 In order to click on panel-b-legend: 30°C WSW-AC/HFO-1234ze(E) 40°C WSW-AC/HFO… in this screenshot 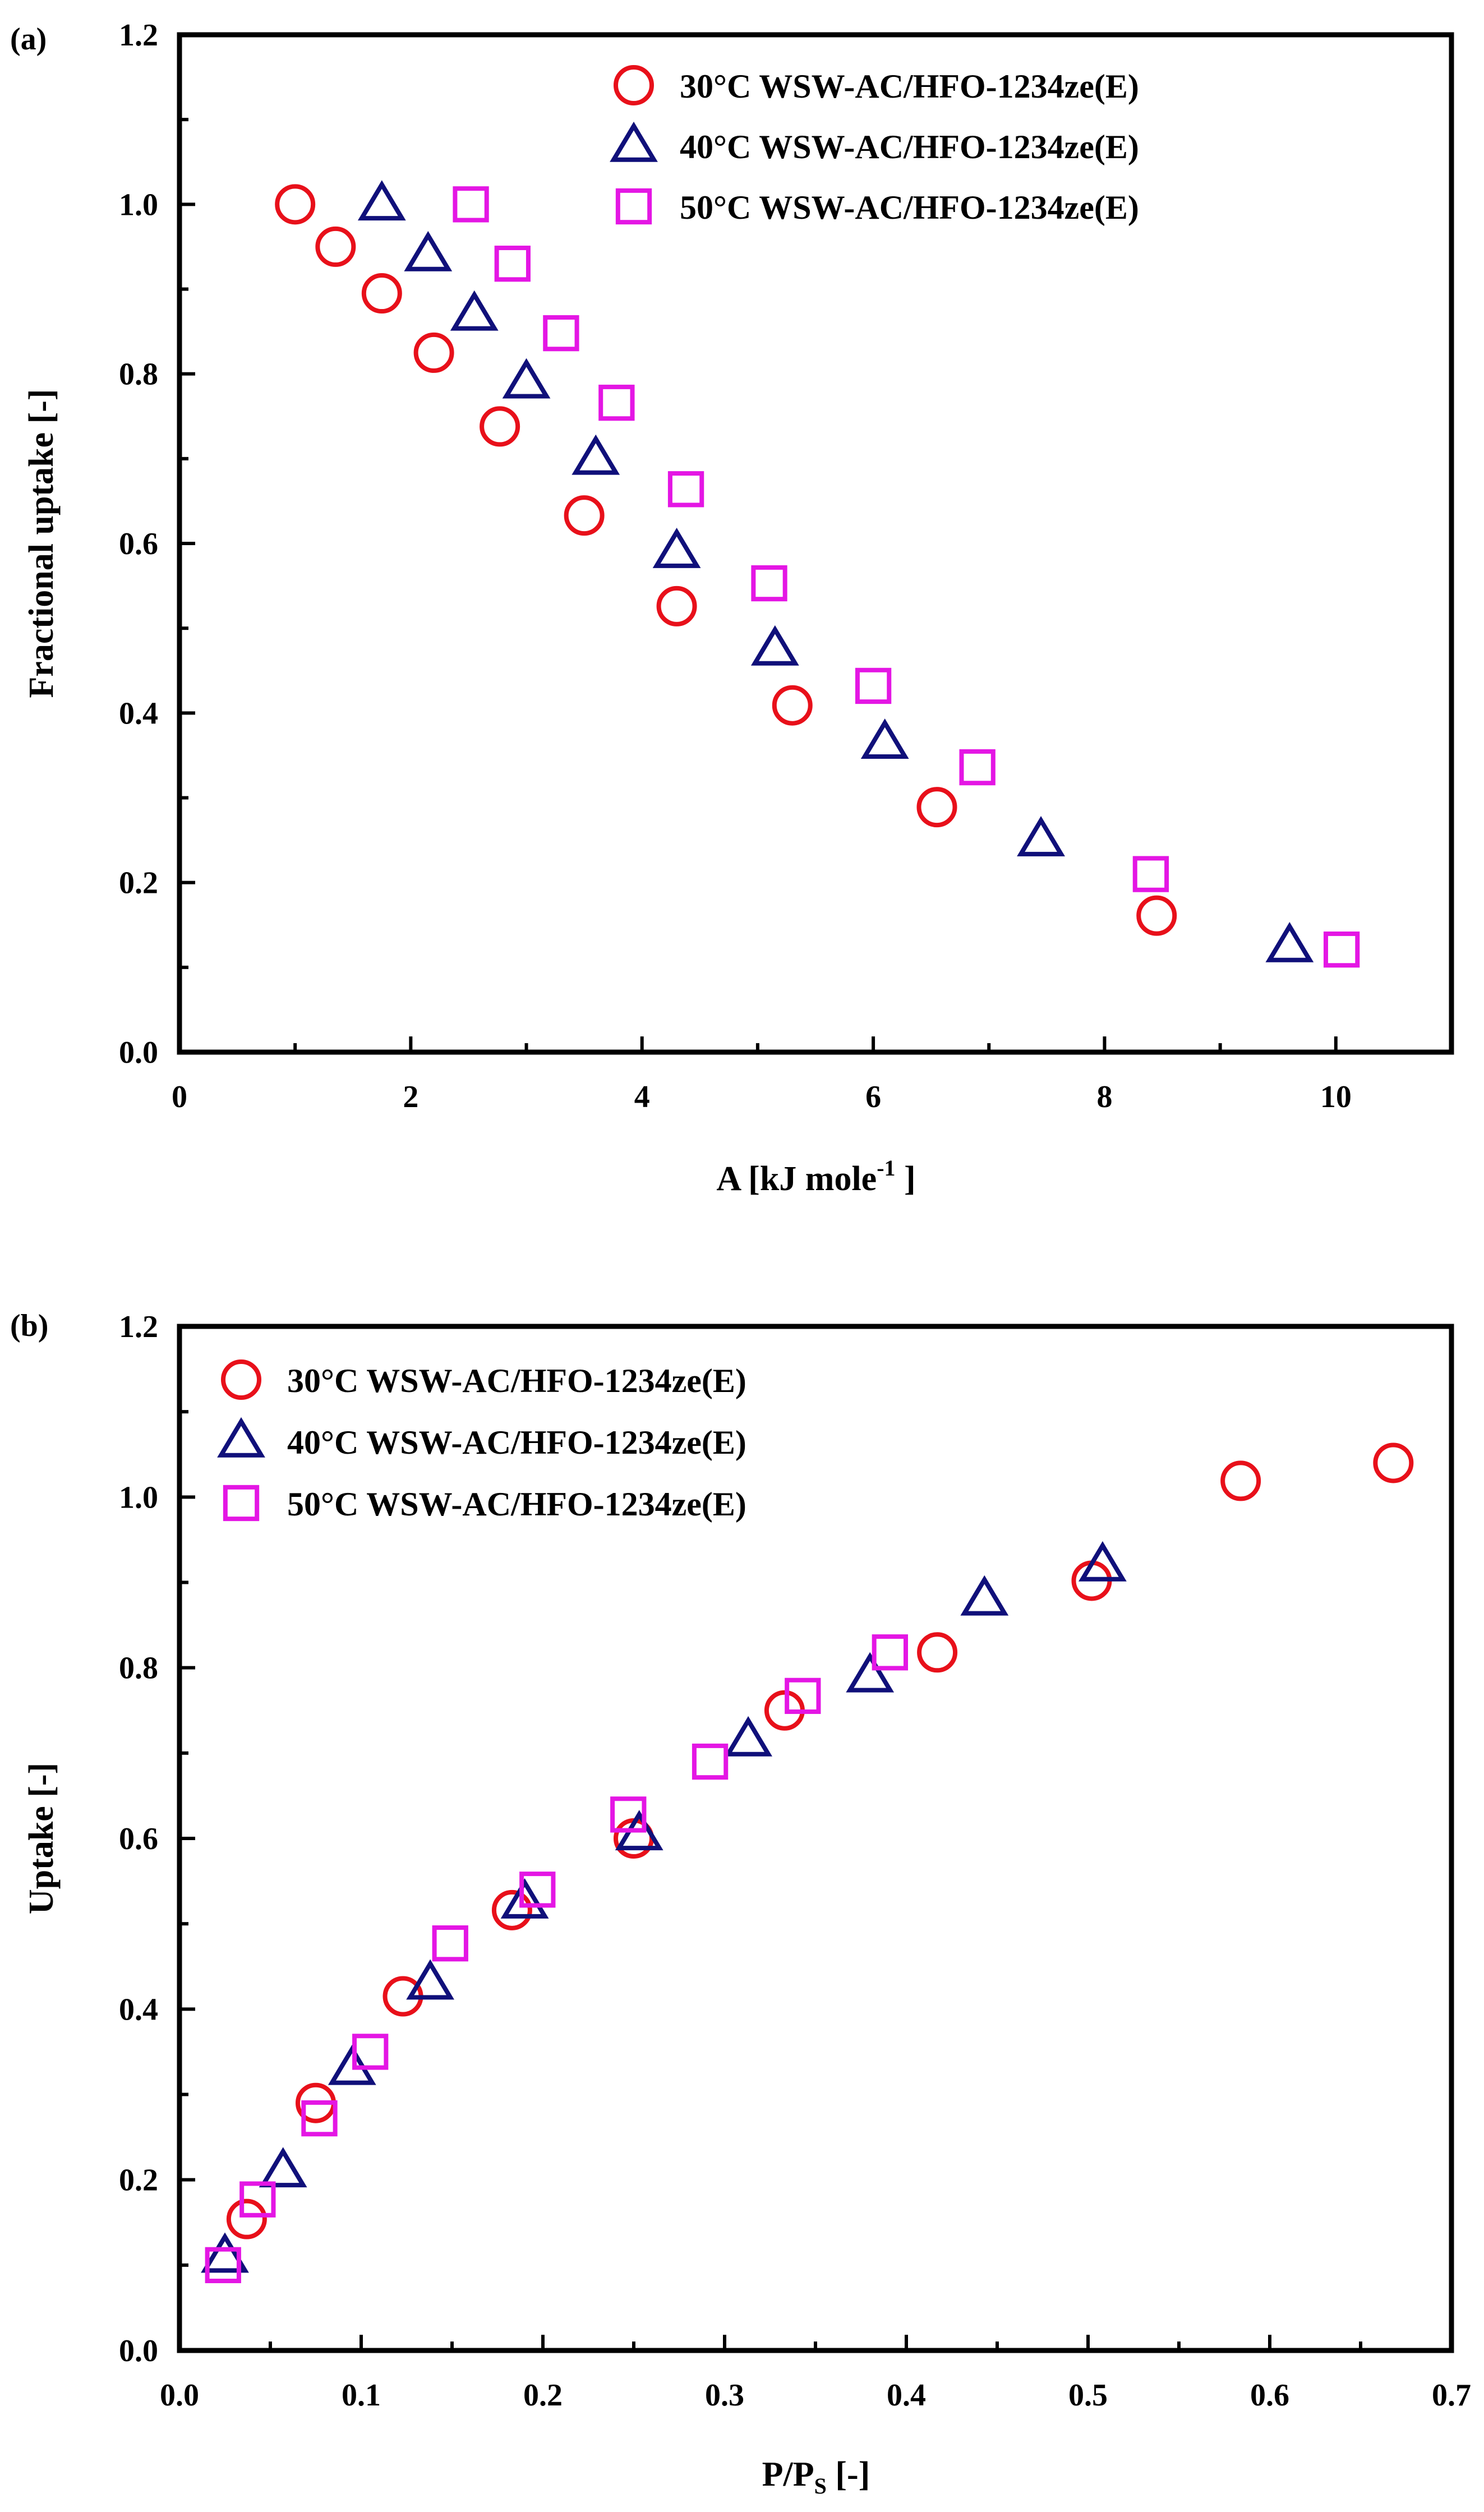, I will do `click(481, 1441)`.